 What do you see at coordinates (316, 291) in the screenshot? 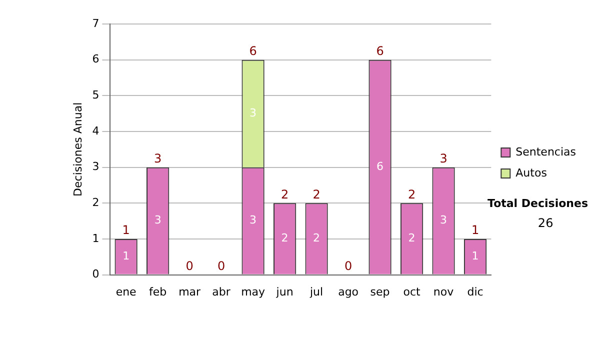
I see `x-tick-label: jul` at bounding box center [316, 291].